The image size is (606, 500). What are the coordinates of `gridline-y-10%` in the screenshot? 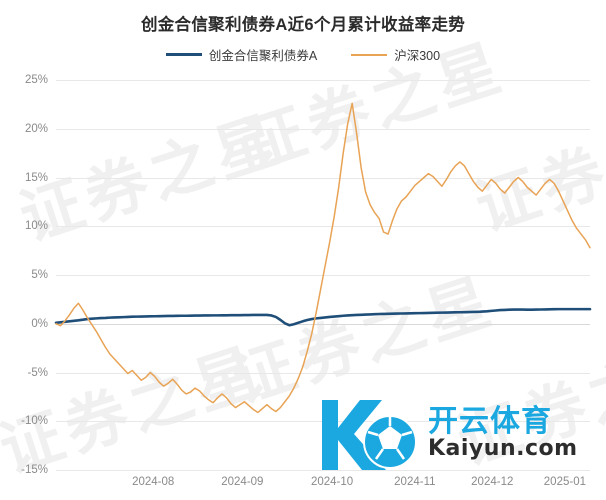 It's located at (323, 227).